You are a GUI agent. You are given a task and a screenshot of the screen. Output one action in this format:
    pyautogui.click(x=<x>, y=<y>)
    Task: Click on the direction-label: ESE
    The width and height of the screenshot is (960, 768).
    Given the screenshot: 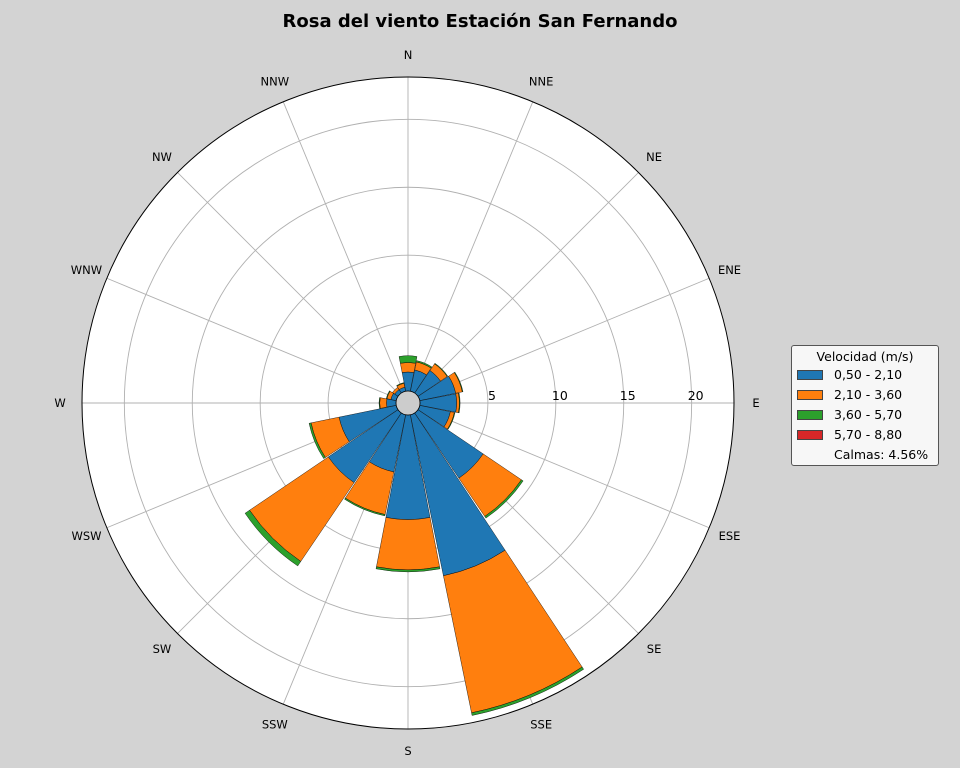 What is the action you would take?
    pyautogui.click(x=730, y=536)
    